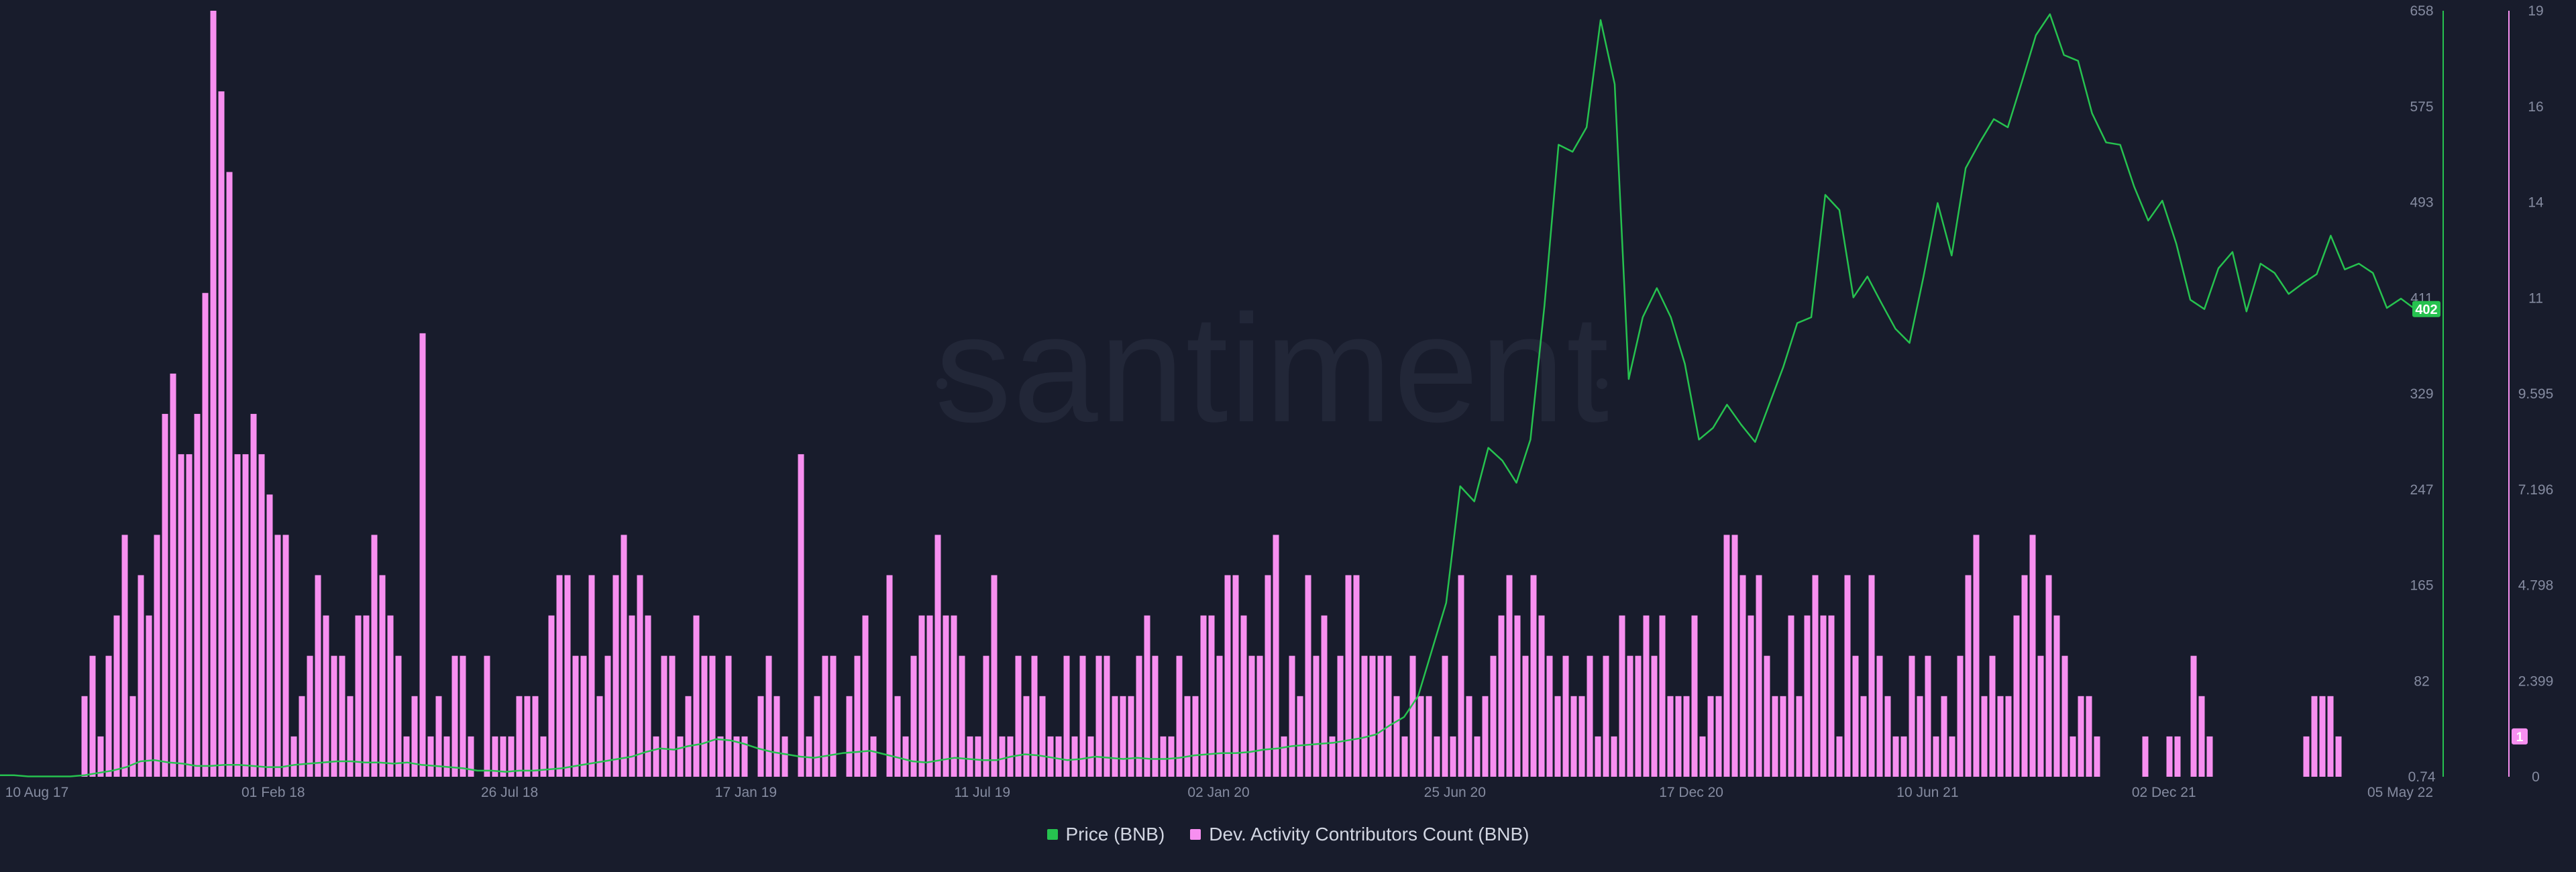 This screenshot has width=2576, height=872. What do you see at coordinates (2536, 490) in the screenshot?
I see `contributors-tick-label: 7.196` at bounding box center [2536, 490].